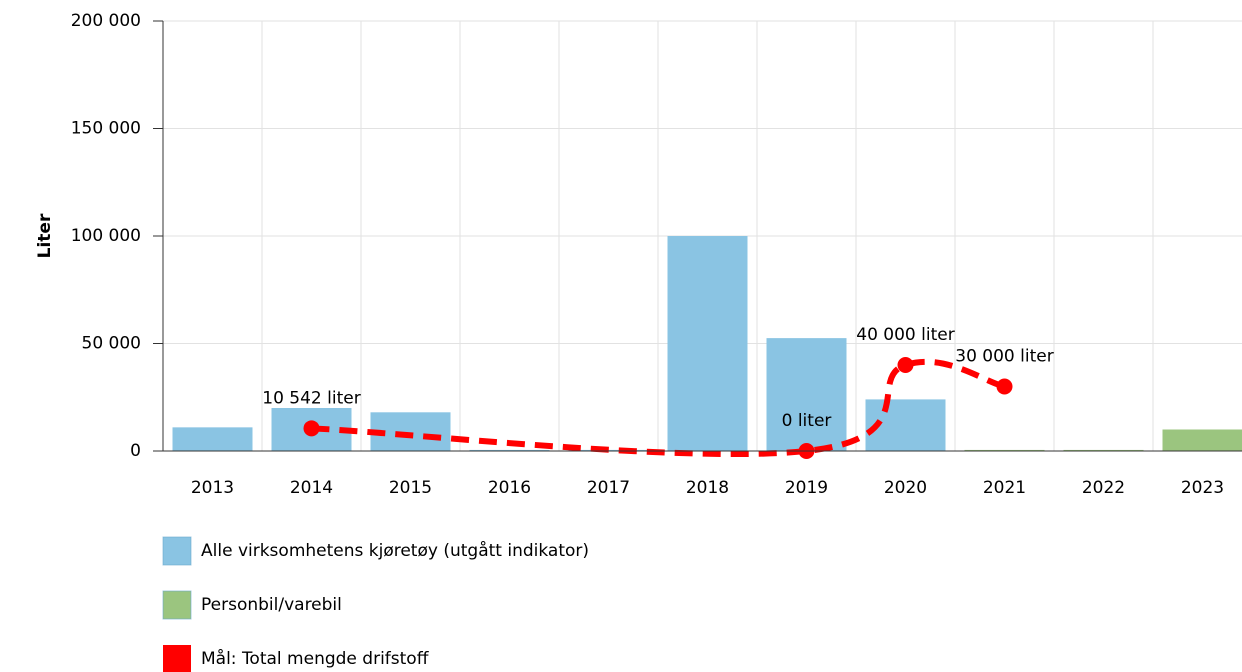 Image resolution: width=1242 pixels, height=672 pixels. I want to click on y-tick-label: 100 000, so click(106, 236).